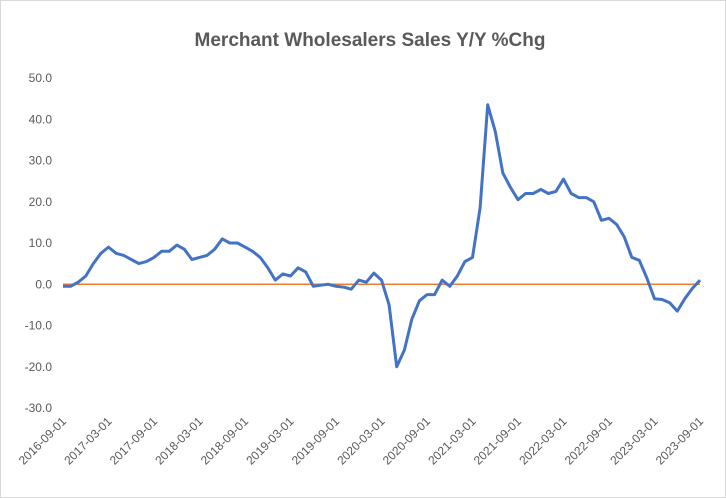 This screenshot has height=498, width=726. Describe the element at coordinates (370, 40) in the screenshot. I see `chart-title: Merchant Wholesalers Sales Y/Y %Chg` at that location.